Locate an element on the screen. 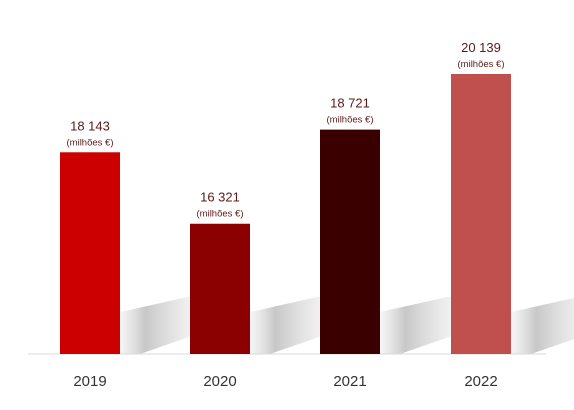  unit-label-2021: (milhões €) is located at coordinates (350, 120).